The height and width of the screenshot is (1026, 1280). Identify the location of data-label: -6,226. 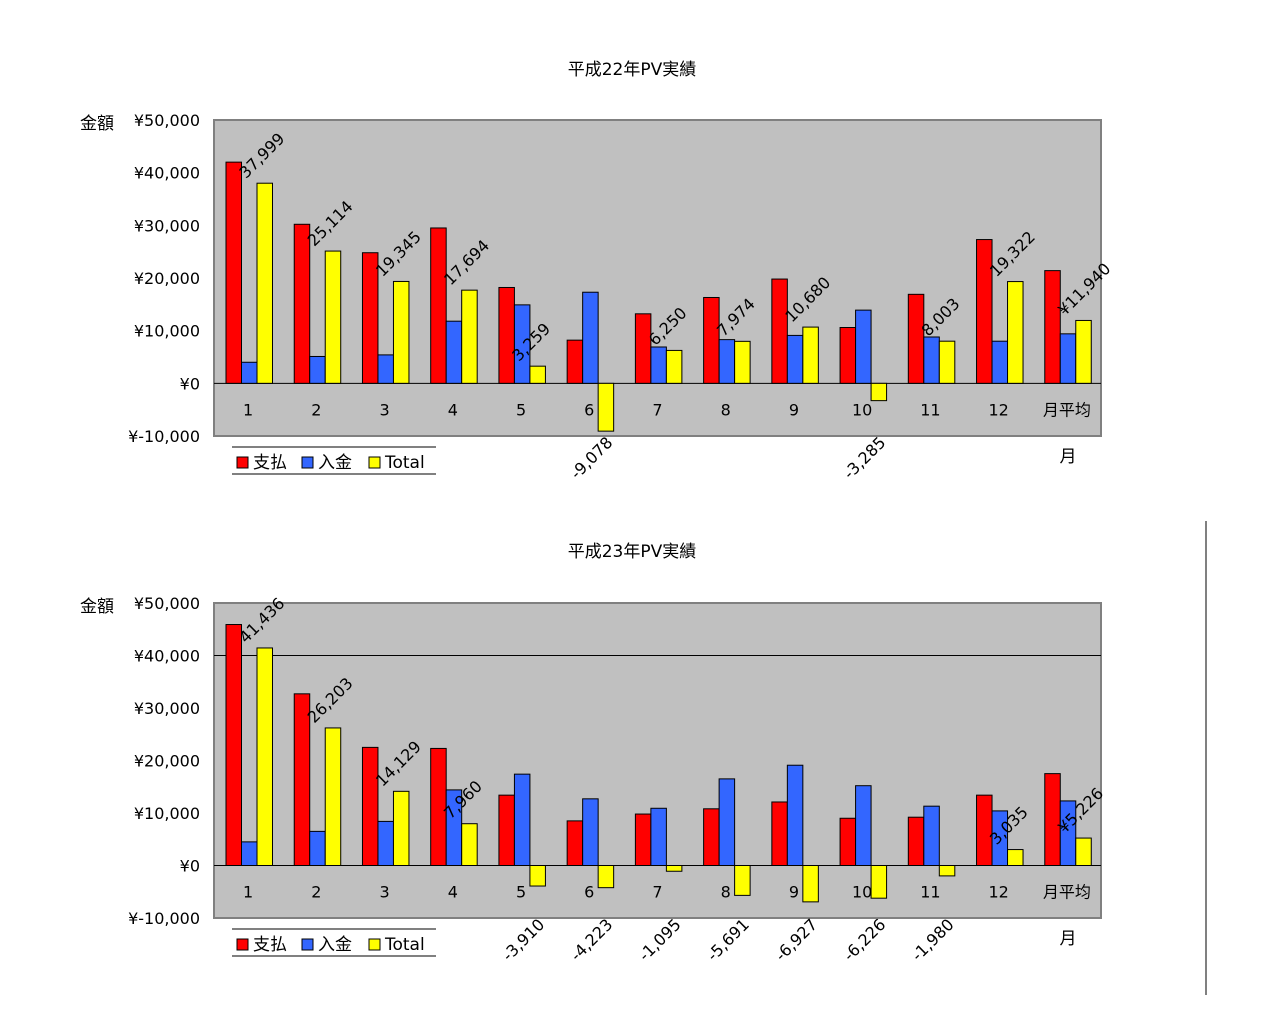
(864, 940).